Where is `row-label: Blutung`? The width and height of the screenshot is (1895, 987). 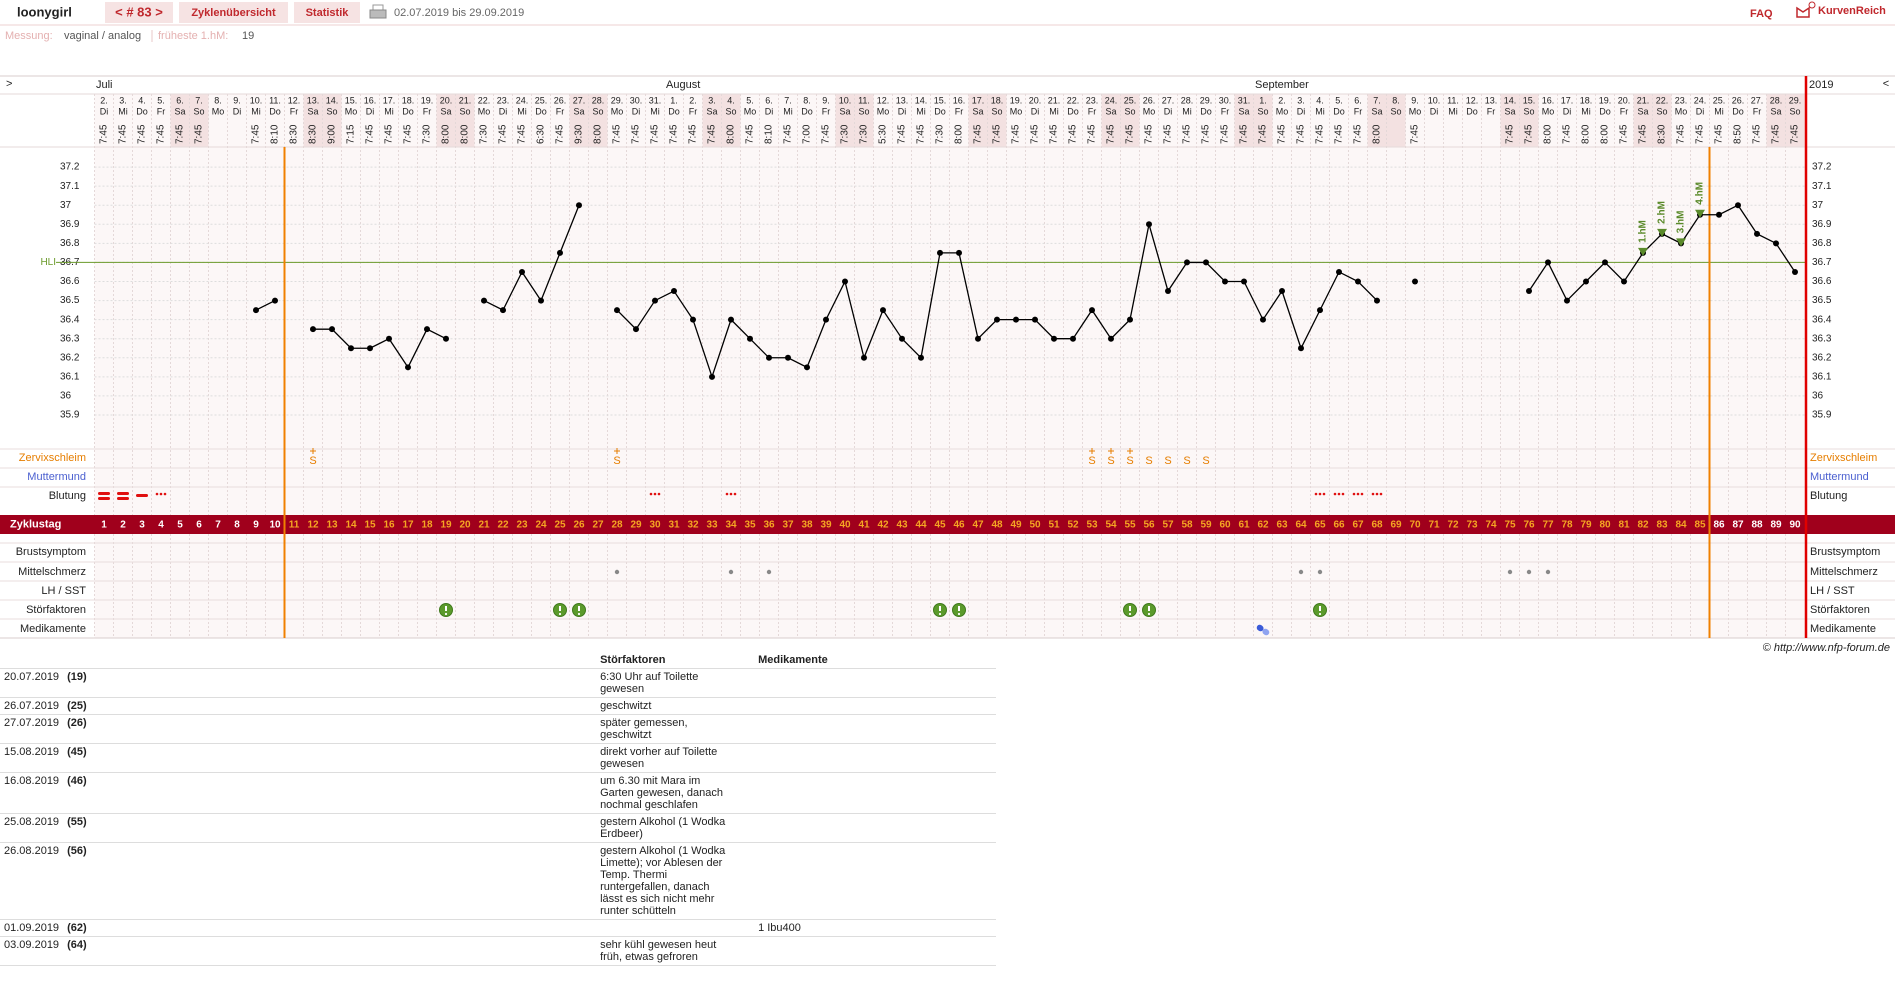
row-label: Blutung is located at coordinates (1828, 496).